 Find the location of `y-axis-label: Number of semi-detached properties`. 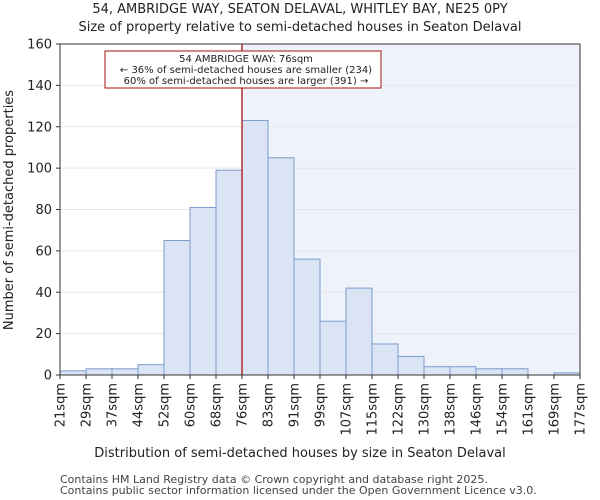

y-axis-label: Number of semi-detached properties is located at coordinates (9, 210).